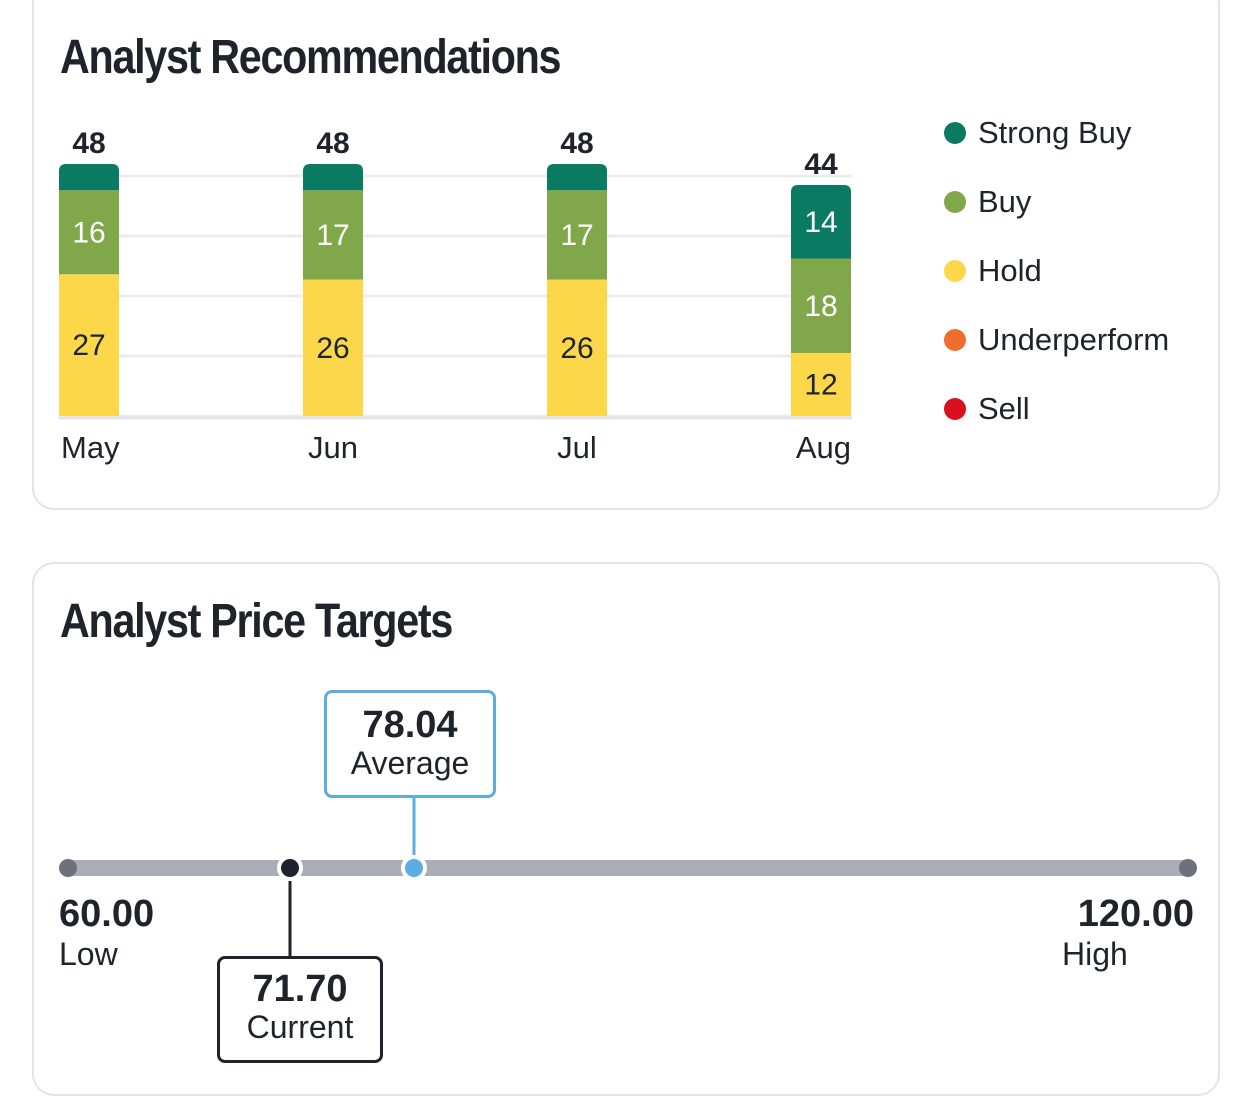 This screenshot has height=1116, width=1242. What do you see at coordinates (577, 447) in the screenshot?
I see `x-tick-label: Jul` at bounding box center [577, 447].